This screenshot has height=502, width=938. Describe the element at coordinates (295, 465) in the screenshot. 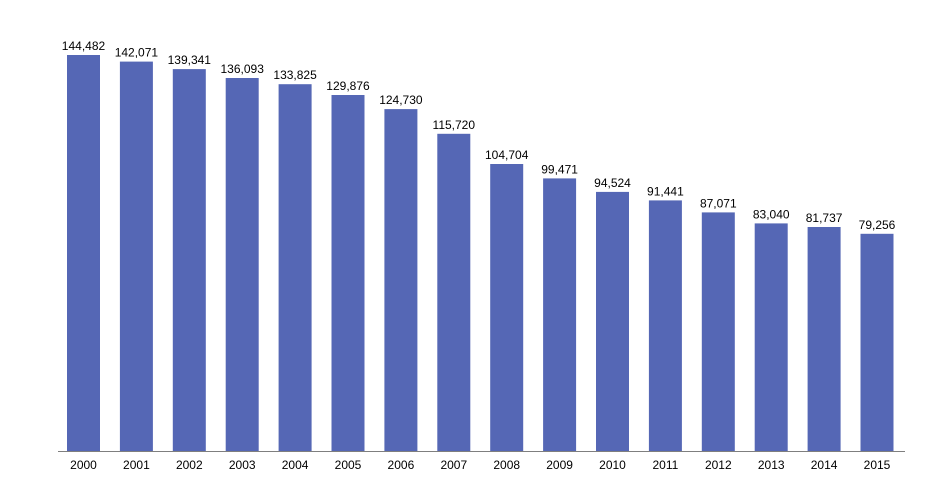

I see `x-tick-label-2004: 2004` at that location.